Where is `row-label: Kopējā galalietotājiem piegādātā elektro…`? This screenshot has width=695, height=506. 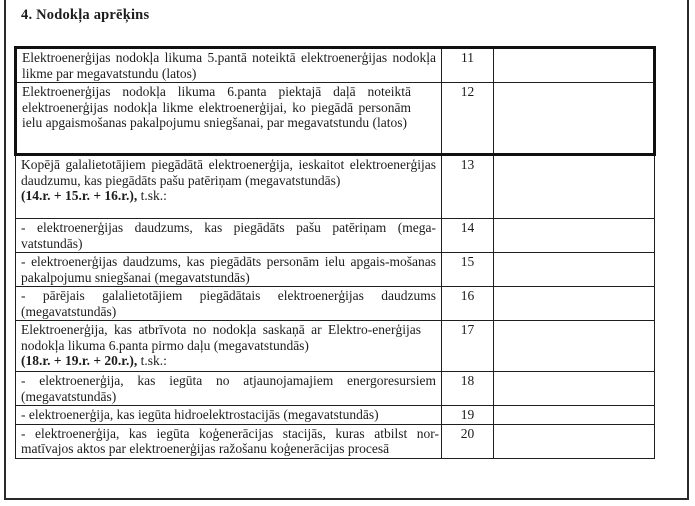 row-label: Kopējā galalietotājiem piegādātā elektro… is located at coordinates (228, 172).